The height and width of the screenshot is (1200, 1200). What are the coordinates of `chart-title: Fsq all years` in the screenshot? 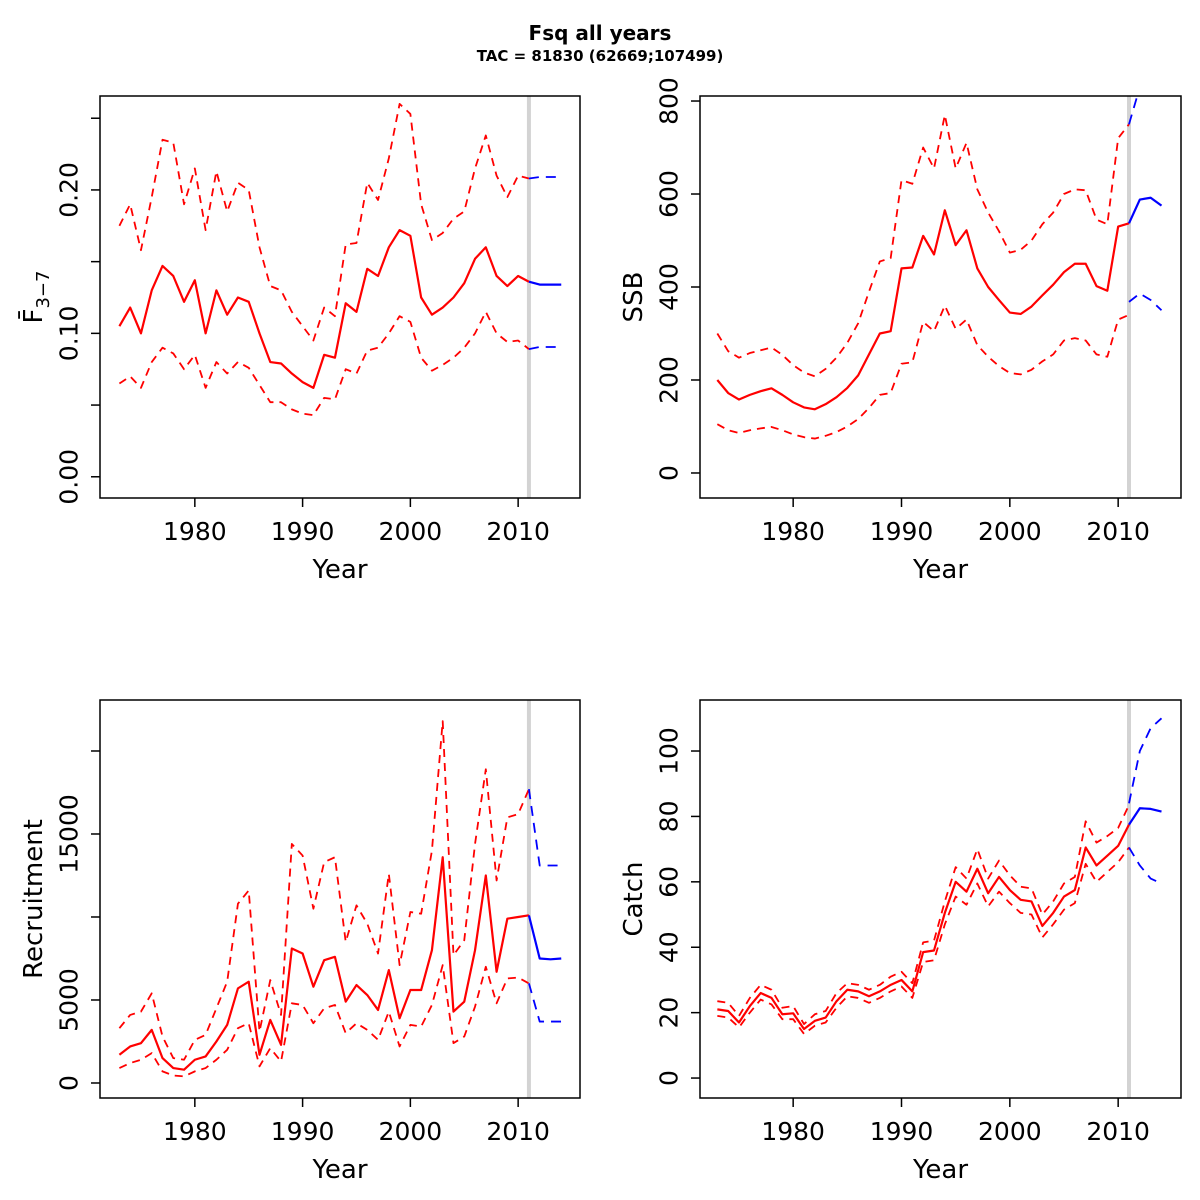 It's located at (600, 33).